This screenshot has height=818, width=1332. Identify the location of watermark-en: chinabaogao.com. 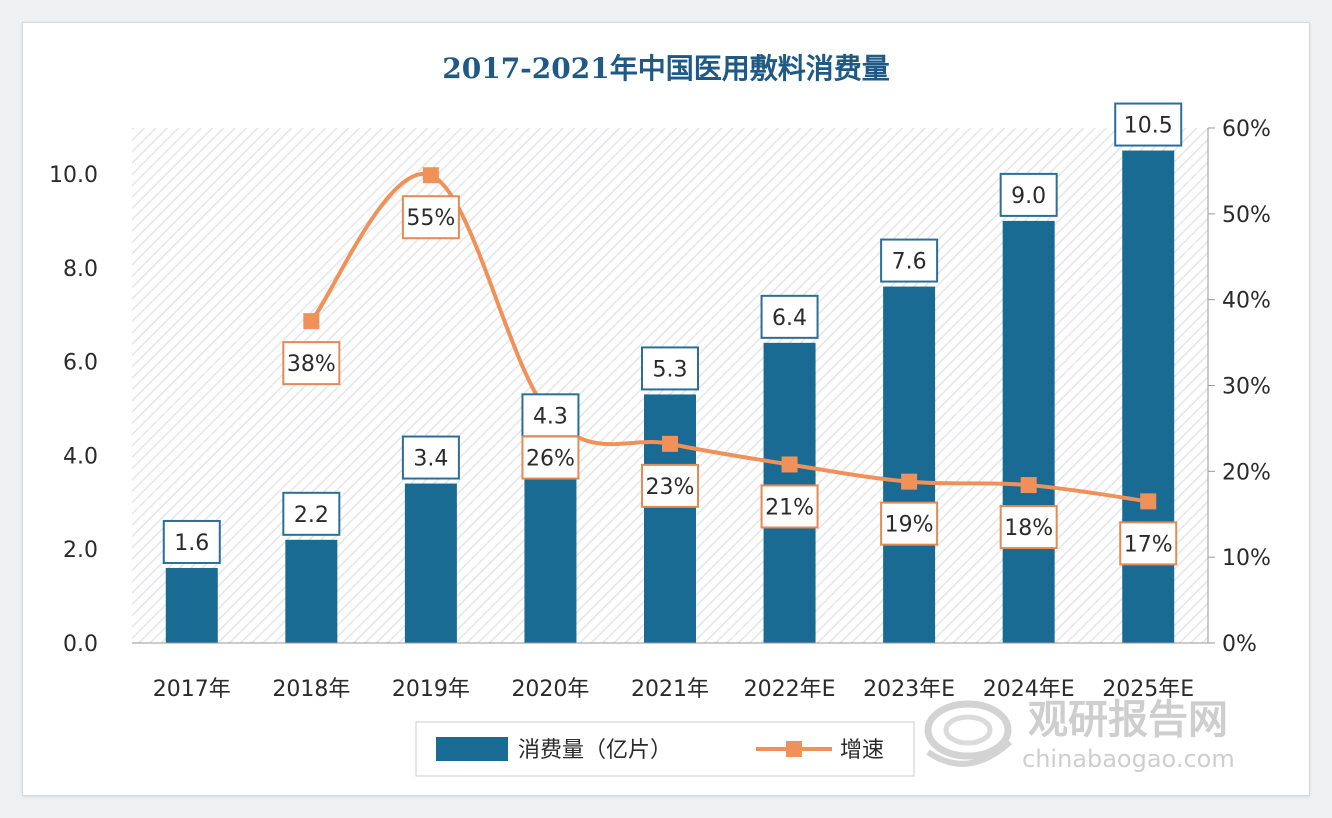
(1128, 759).